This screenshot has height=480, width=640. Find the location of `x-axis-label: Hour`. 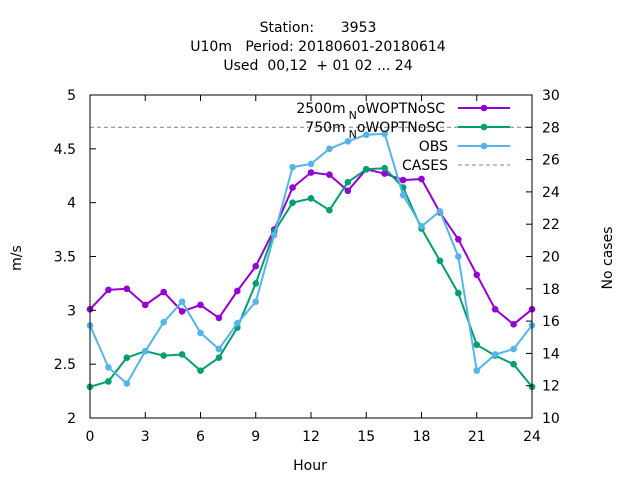

x-axis-label: Hour is located at coordinates (310, 466).